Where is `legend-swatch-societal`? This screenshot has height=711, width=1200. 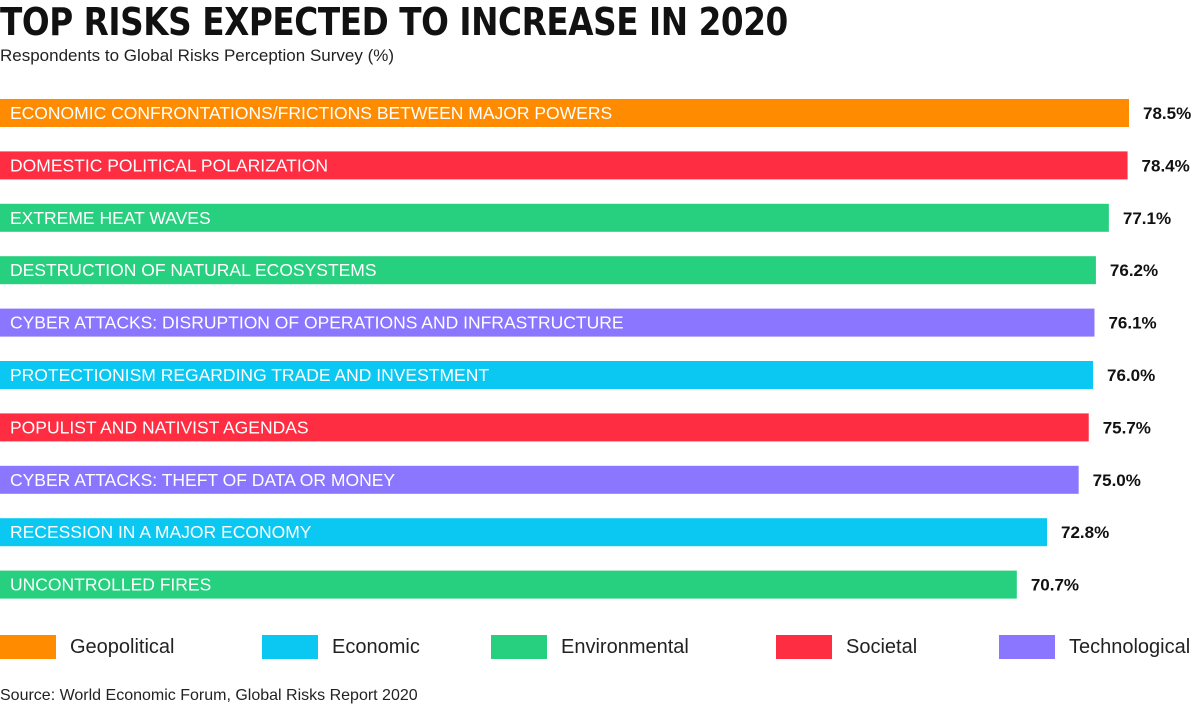
legend-swatch-societal is located at coordinates (804, 647).